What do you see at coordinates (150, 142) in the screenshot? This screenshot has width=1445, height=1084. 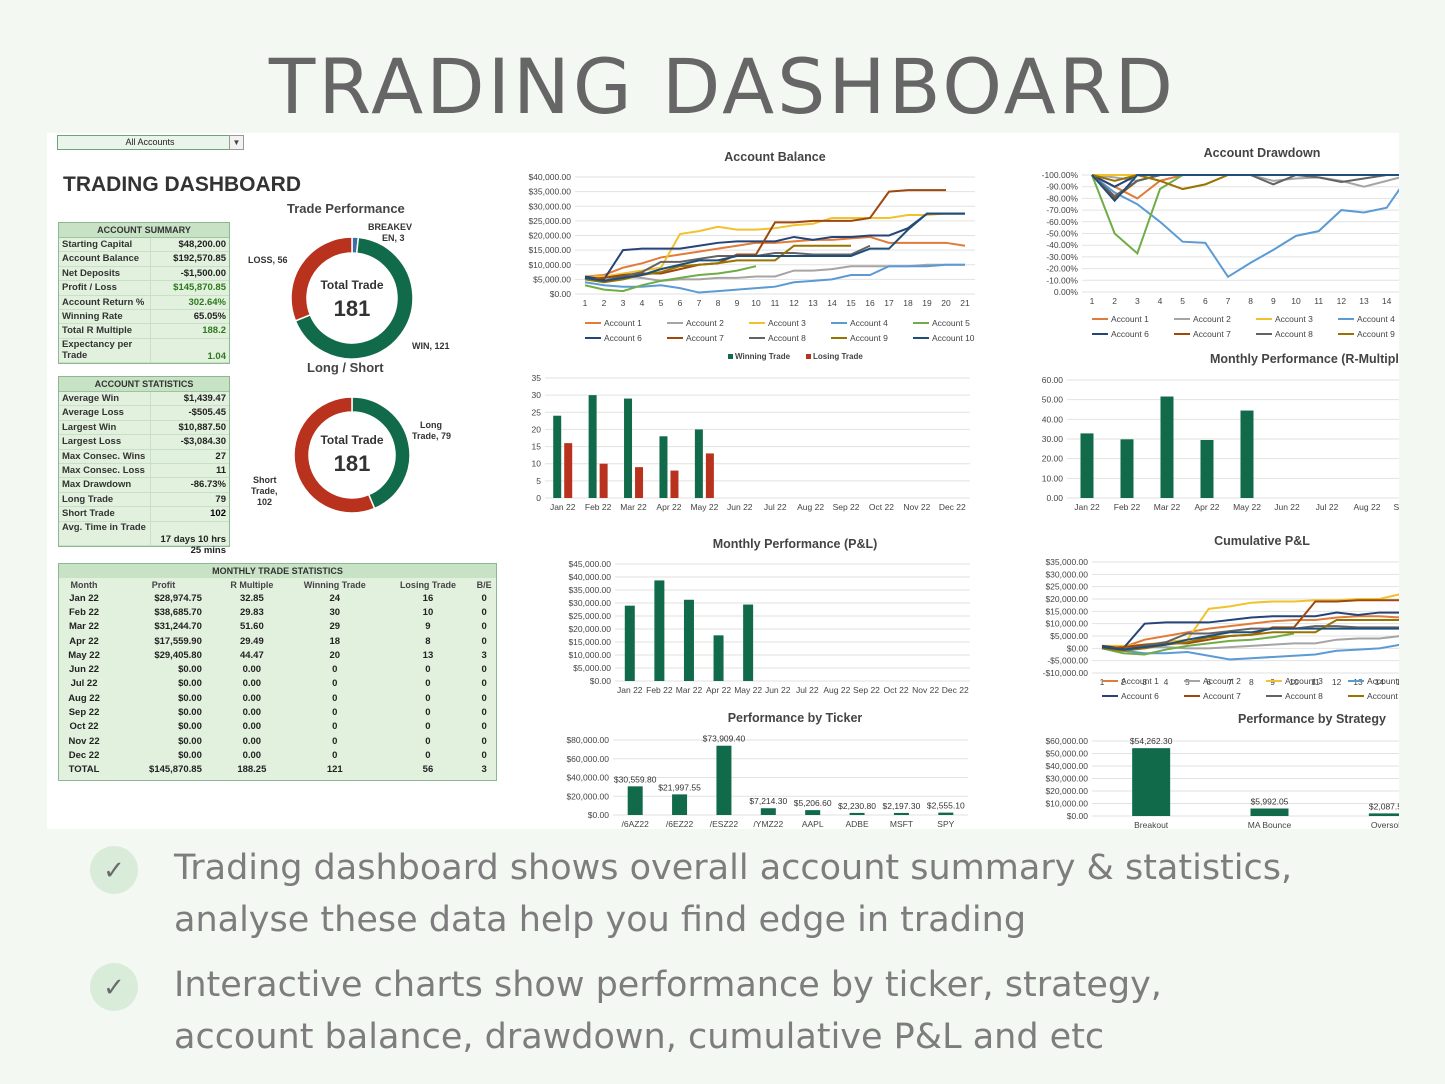 I see `account-filter-dropdown: All Accounts` at bounding box center [150, 142].